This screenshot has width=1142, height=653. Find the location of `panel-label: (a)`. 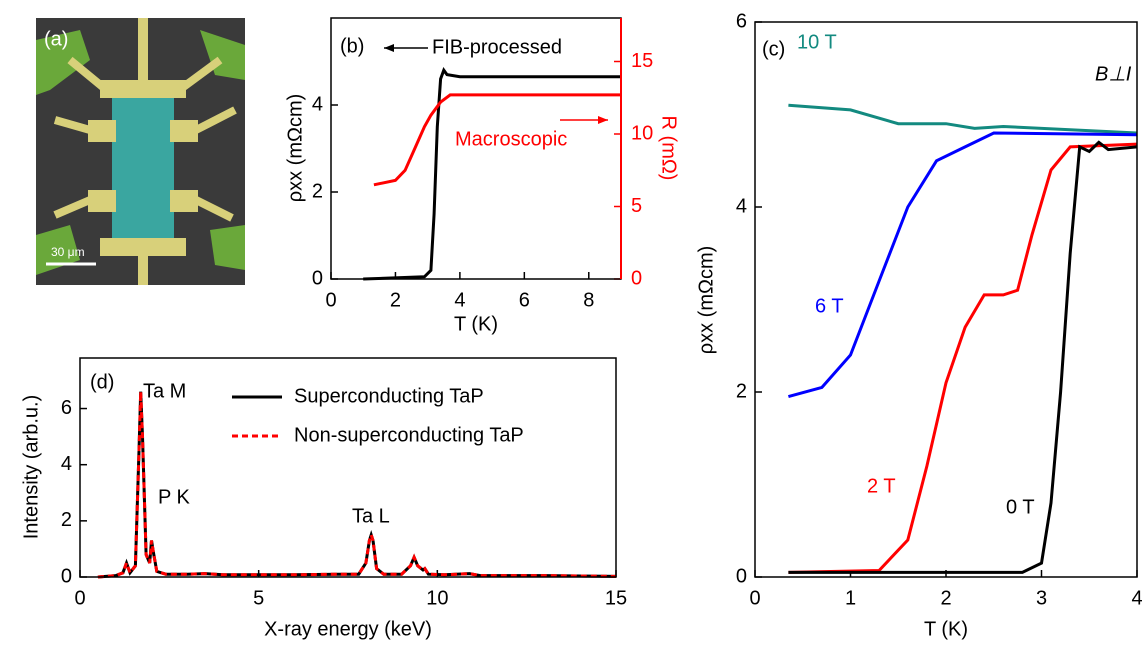

panel-label: (a) is located at coordinates (56, 39).